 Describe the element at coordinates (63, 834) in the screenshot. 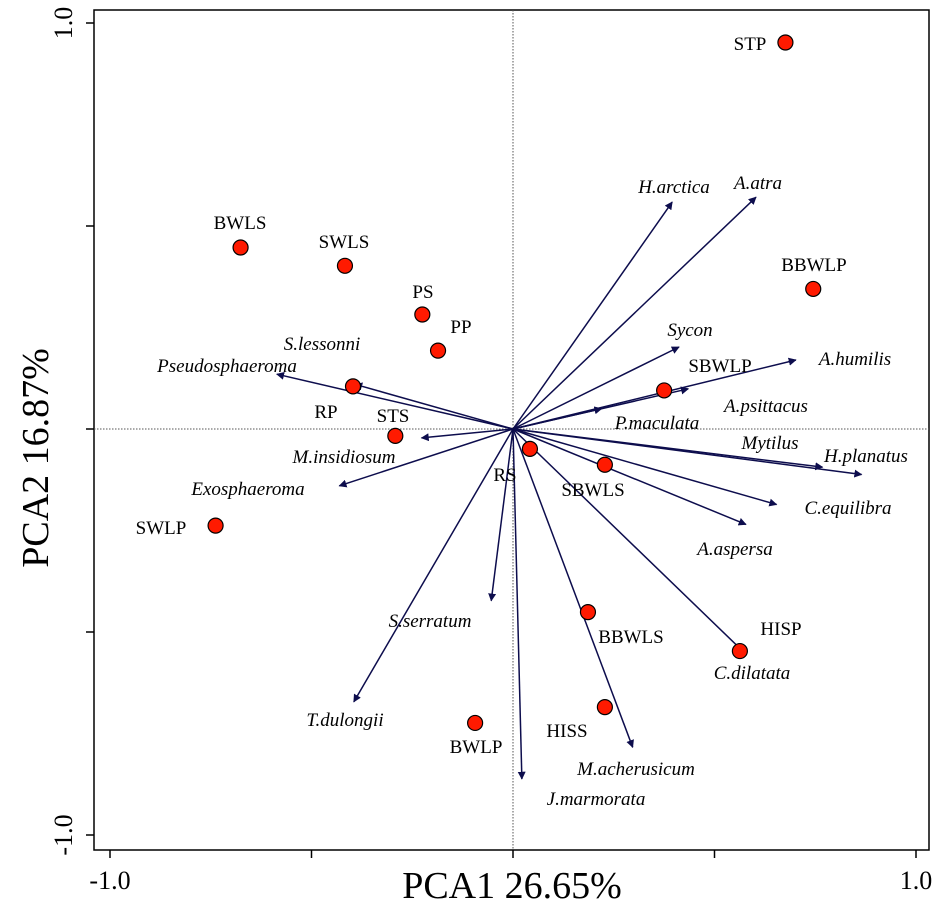

I see `y-tick-label-1: -1.0` at that location.